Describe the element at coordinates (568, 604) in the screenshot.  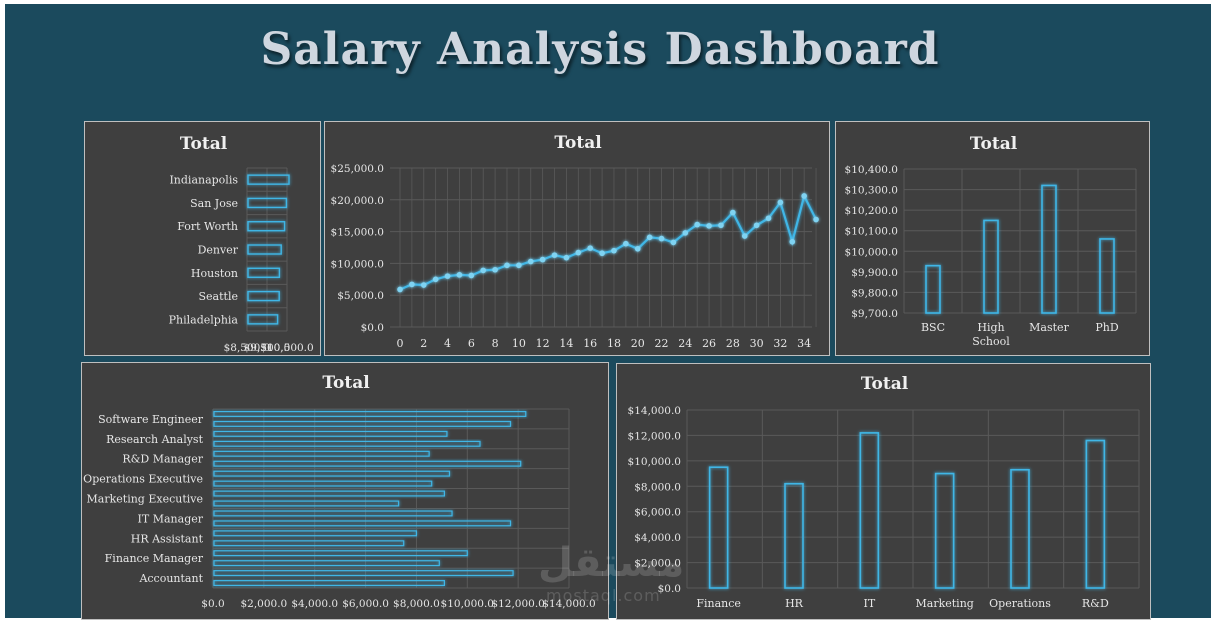
I see `x-tick-label: $14,000.0` at that location.